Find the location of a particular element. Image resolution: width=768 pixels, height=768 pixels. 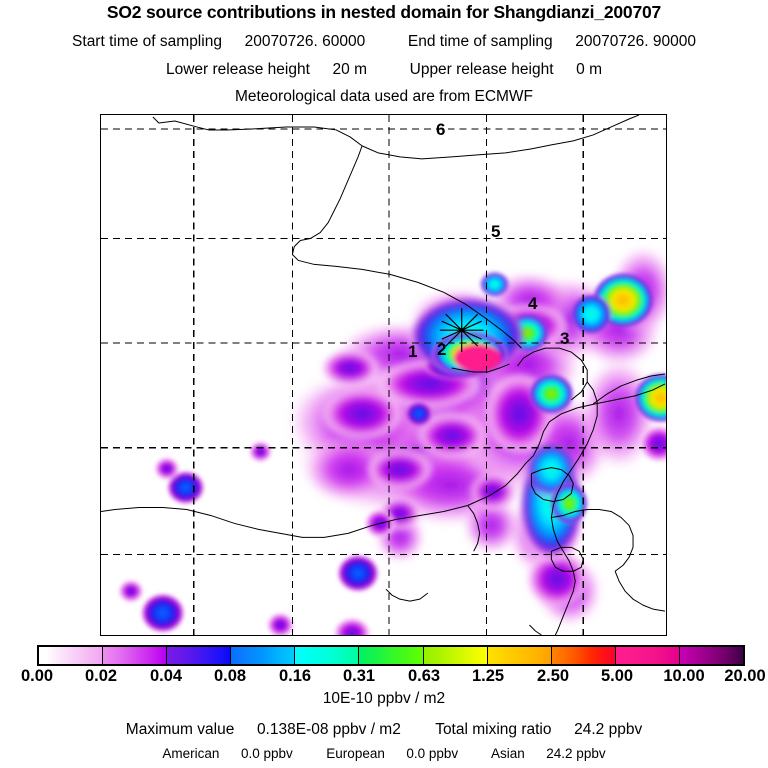

start-time-label: Start time of sampling is located at coordinates (147, 41).